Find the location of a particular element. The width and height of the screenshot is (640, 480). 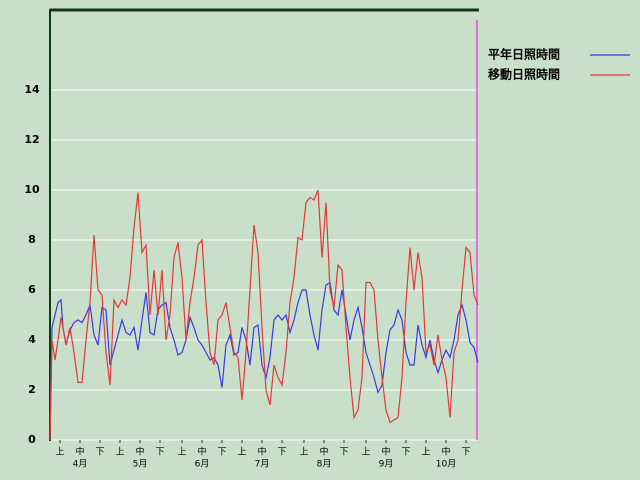

y-tick-label: 0 is located at coordinates (32, 439).